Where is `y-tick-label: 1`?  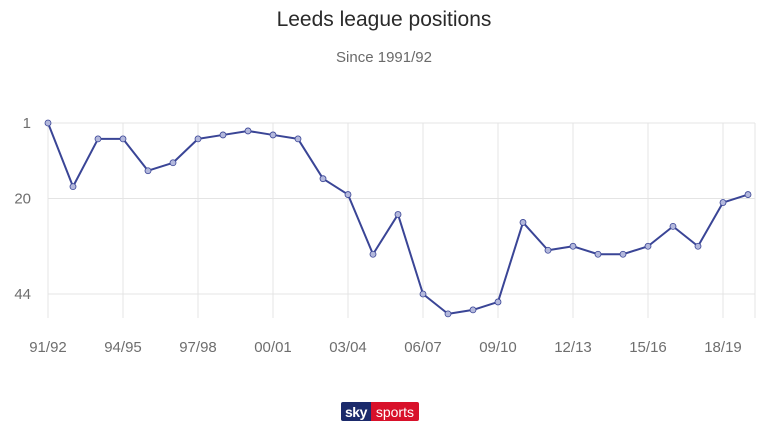
y-tick-label: 1 is located at coordinates (27, 123).